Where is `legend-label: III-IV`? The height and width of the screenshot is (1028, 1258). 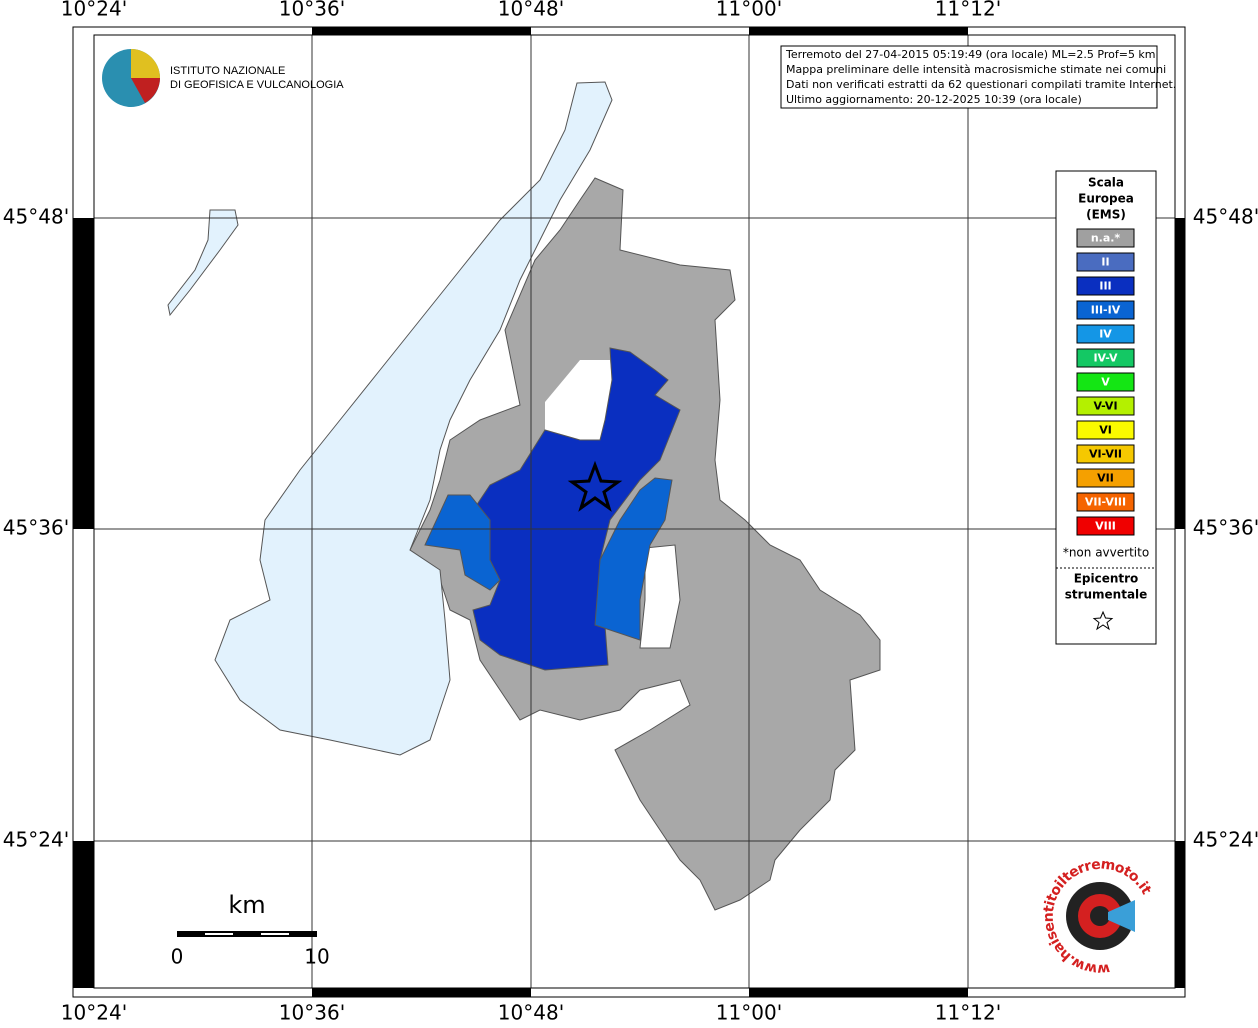
legend-label: III-IV is located at coordinates (1106, 310).